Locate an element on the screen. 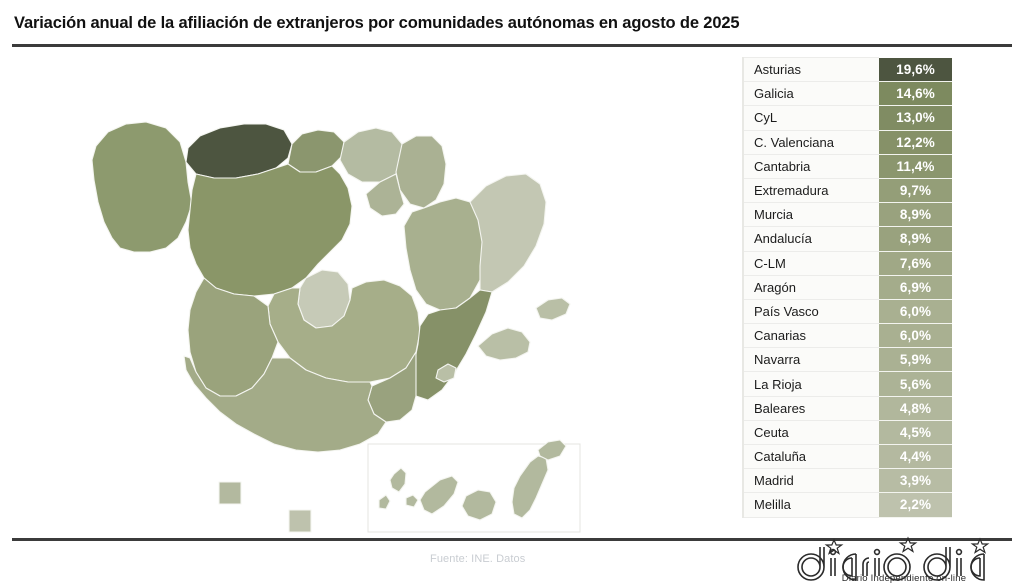  table-row: Canarias 6,0% is located at coordinates (847, 336).